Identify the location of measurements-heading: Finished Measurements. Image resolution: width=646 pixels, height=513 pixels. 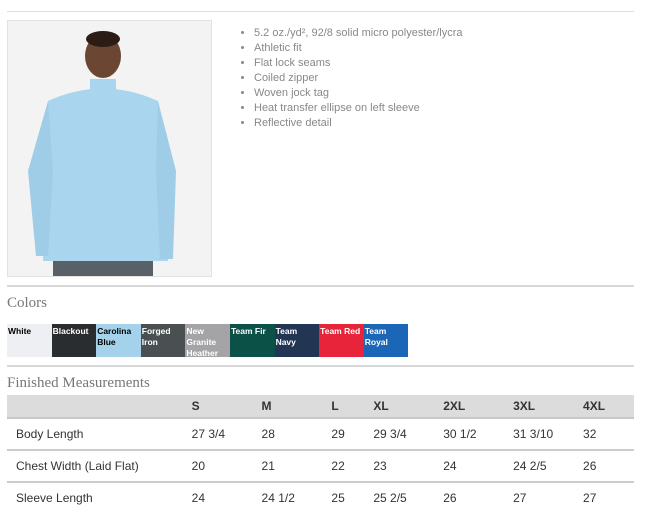
(78, 383).